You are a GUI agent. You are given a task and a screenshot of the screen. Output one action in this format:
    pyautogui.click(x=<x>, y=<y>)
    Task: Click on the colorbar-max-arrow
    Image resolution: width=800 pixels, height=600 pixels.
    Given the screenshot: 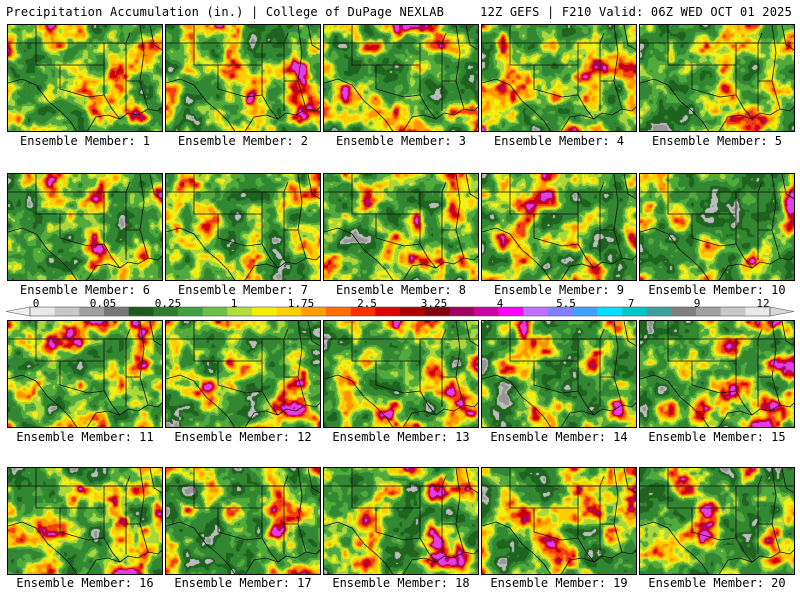 What is the action you would take?
    pyautogui.click(x=782, y=311)
    